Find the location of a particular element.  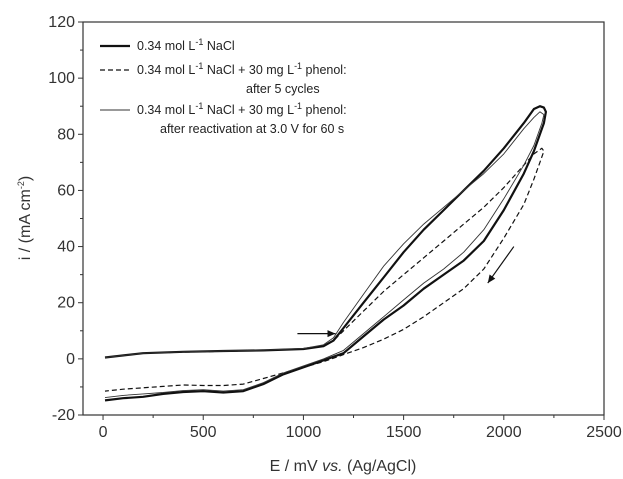

y-tick-label: 80 is located at coordinates (66, 134).